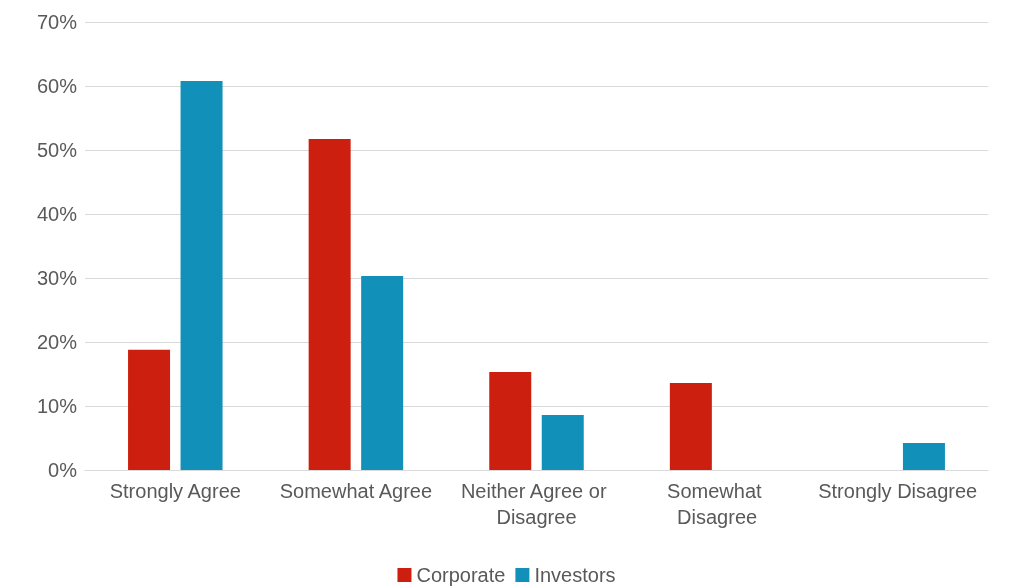 The height and width of the screenshot is (588, 1013). Describe the element at coordinates (575, 575) in the screenshot. I see `legend-label: Investors` at that location.